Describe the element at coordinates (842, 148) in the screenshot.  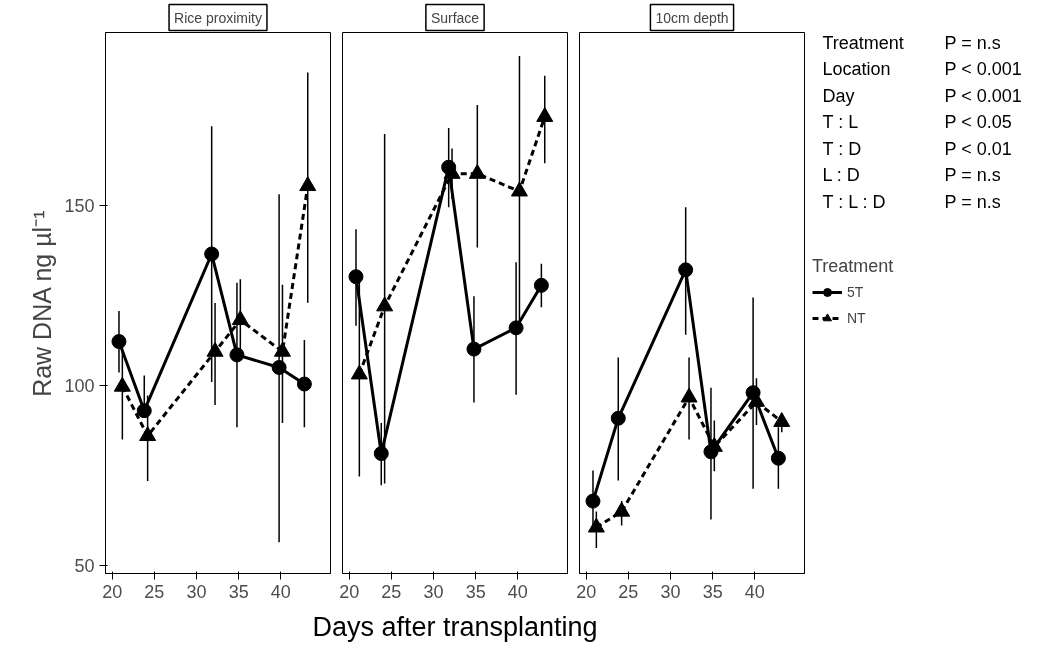
I see `text: T : D` at that location.